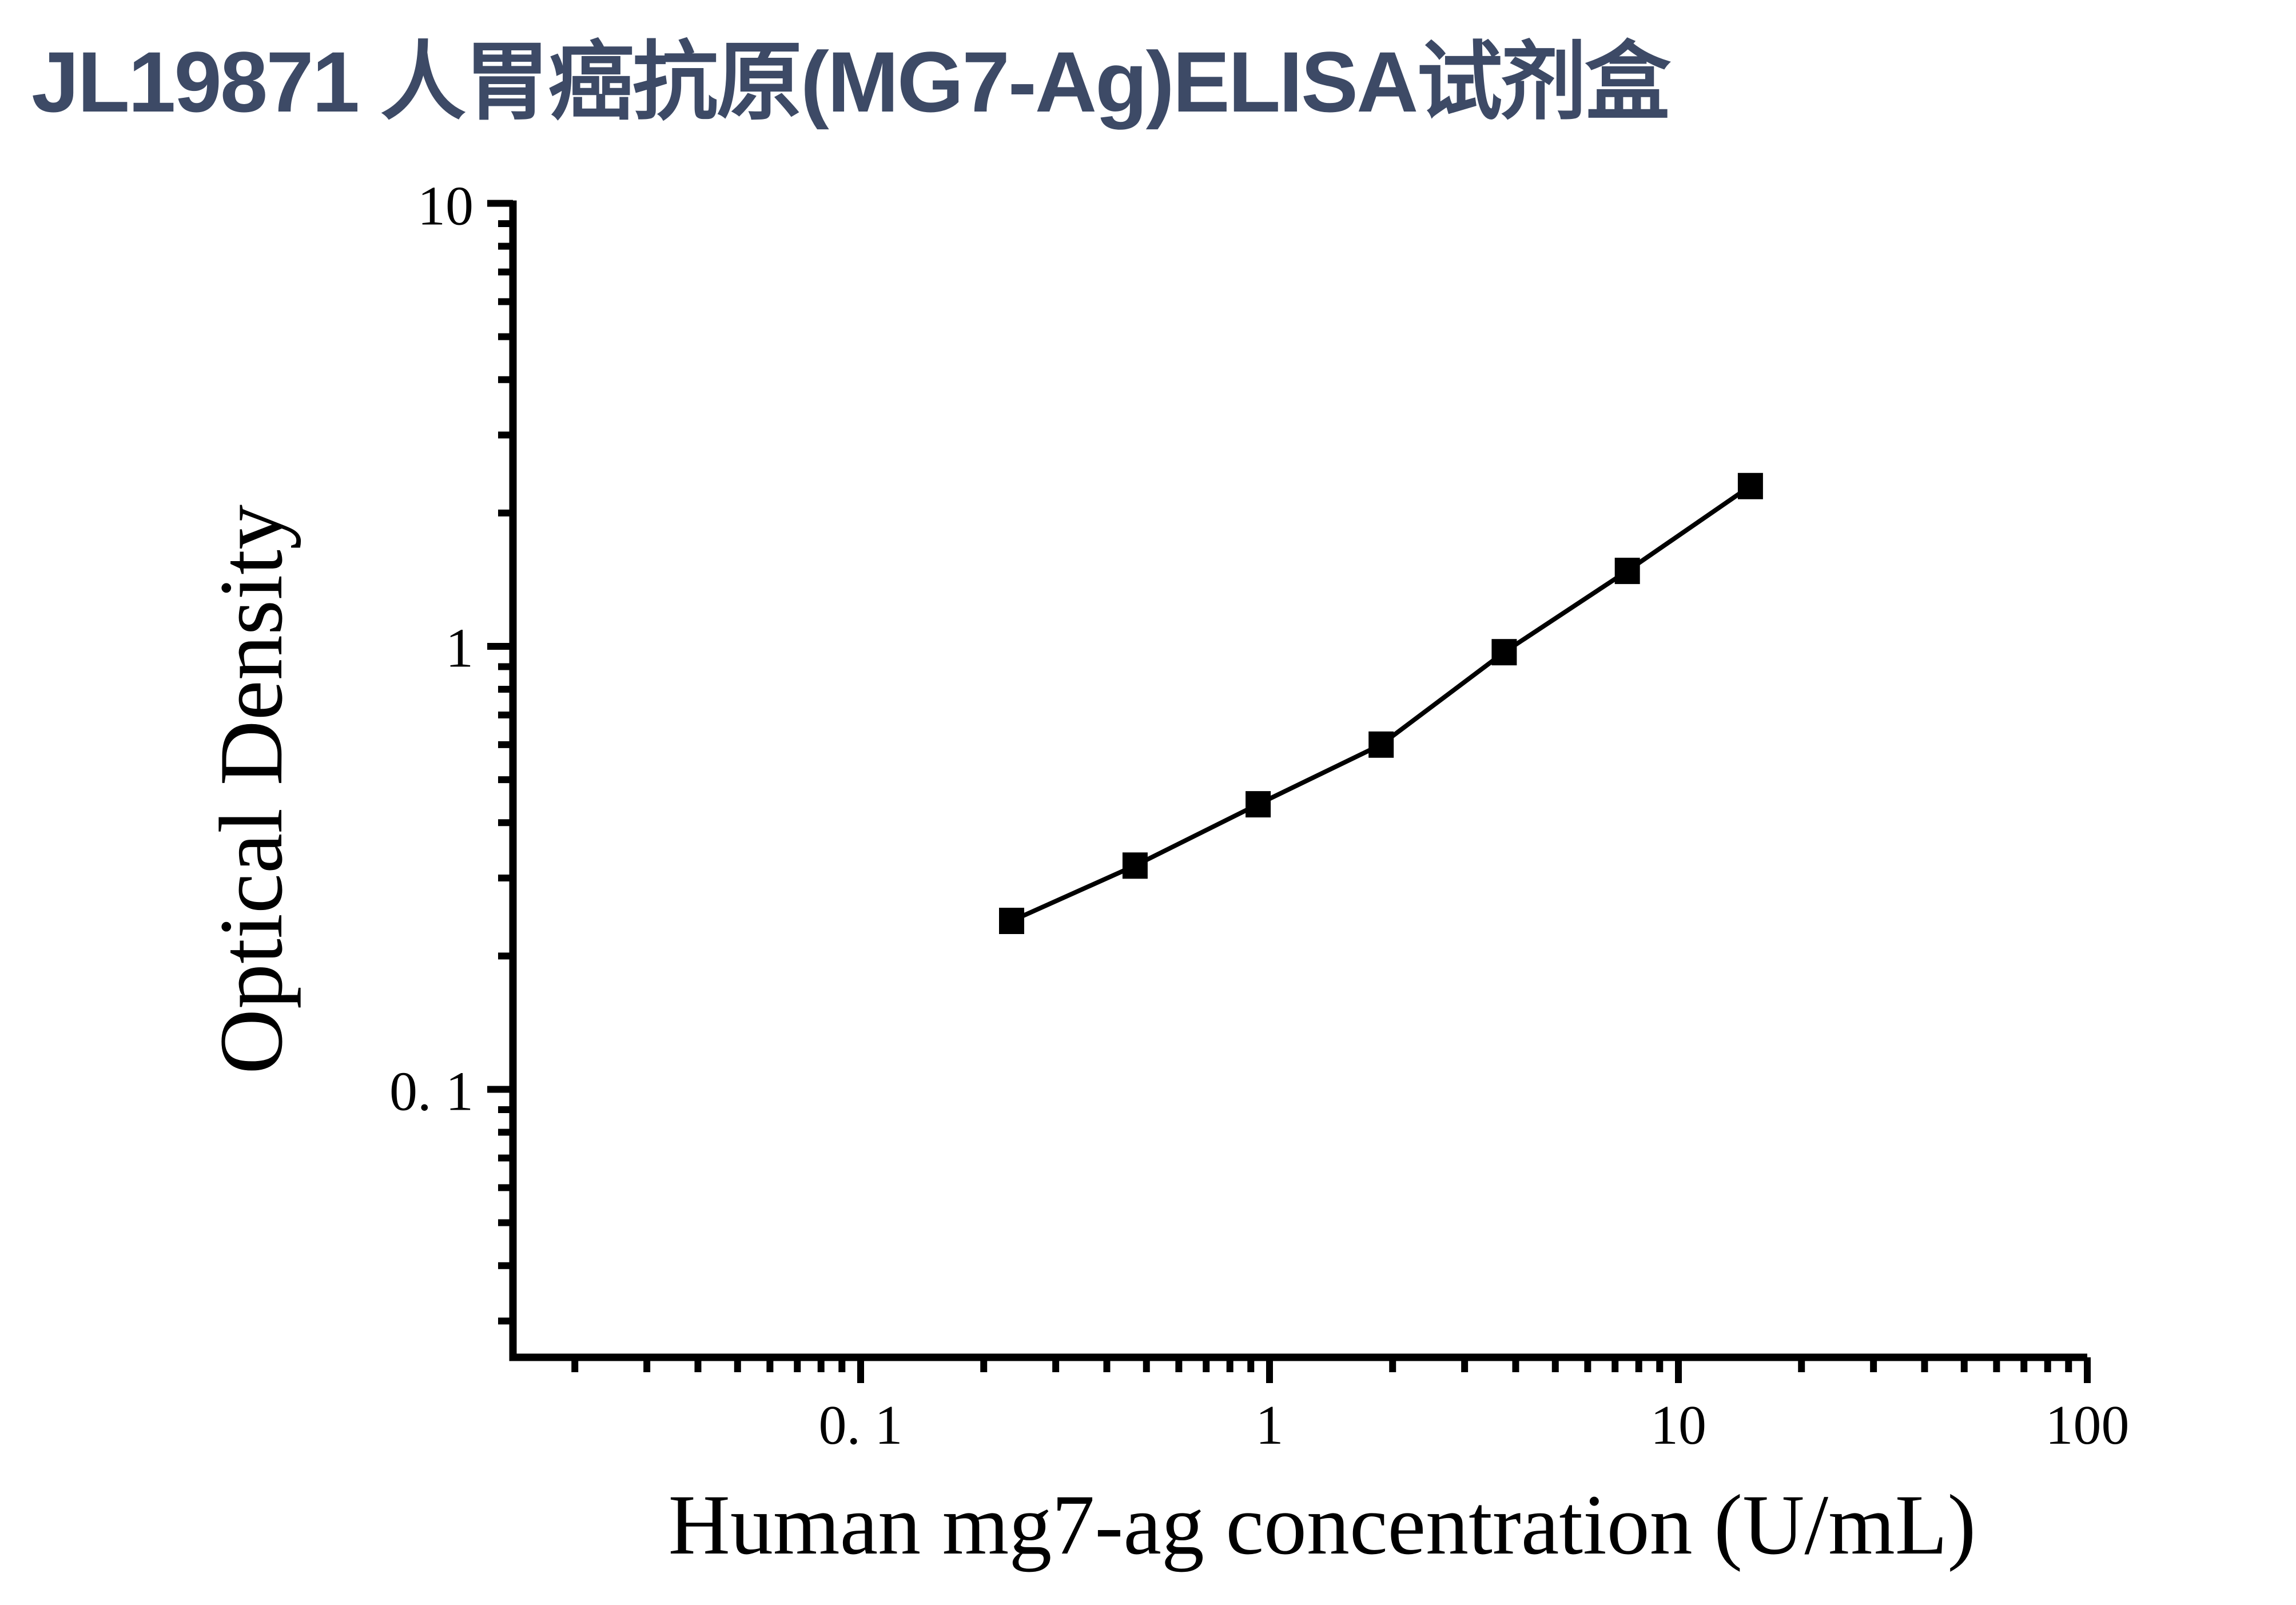 Image resolution: width=2296 pixels, height=1605 pixels. I want to click on x-tick-label-10: 10, so click(1678, 1425).